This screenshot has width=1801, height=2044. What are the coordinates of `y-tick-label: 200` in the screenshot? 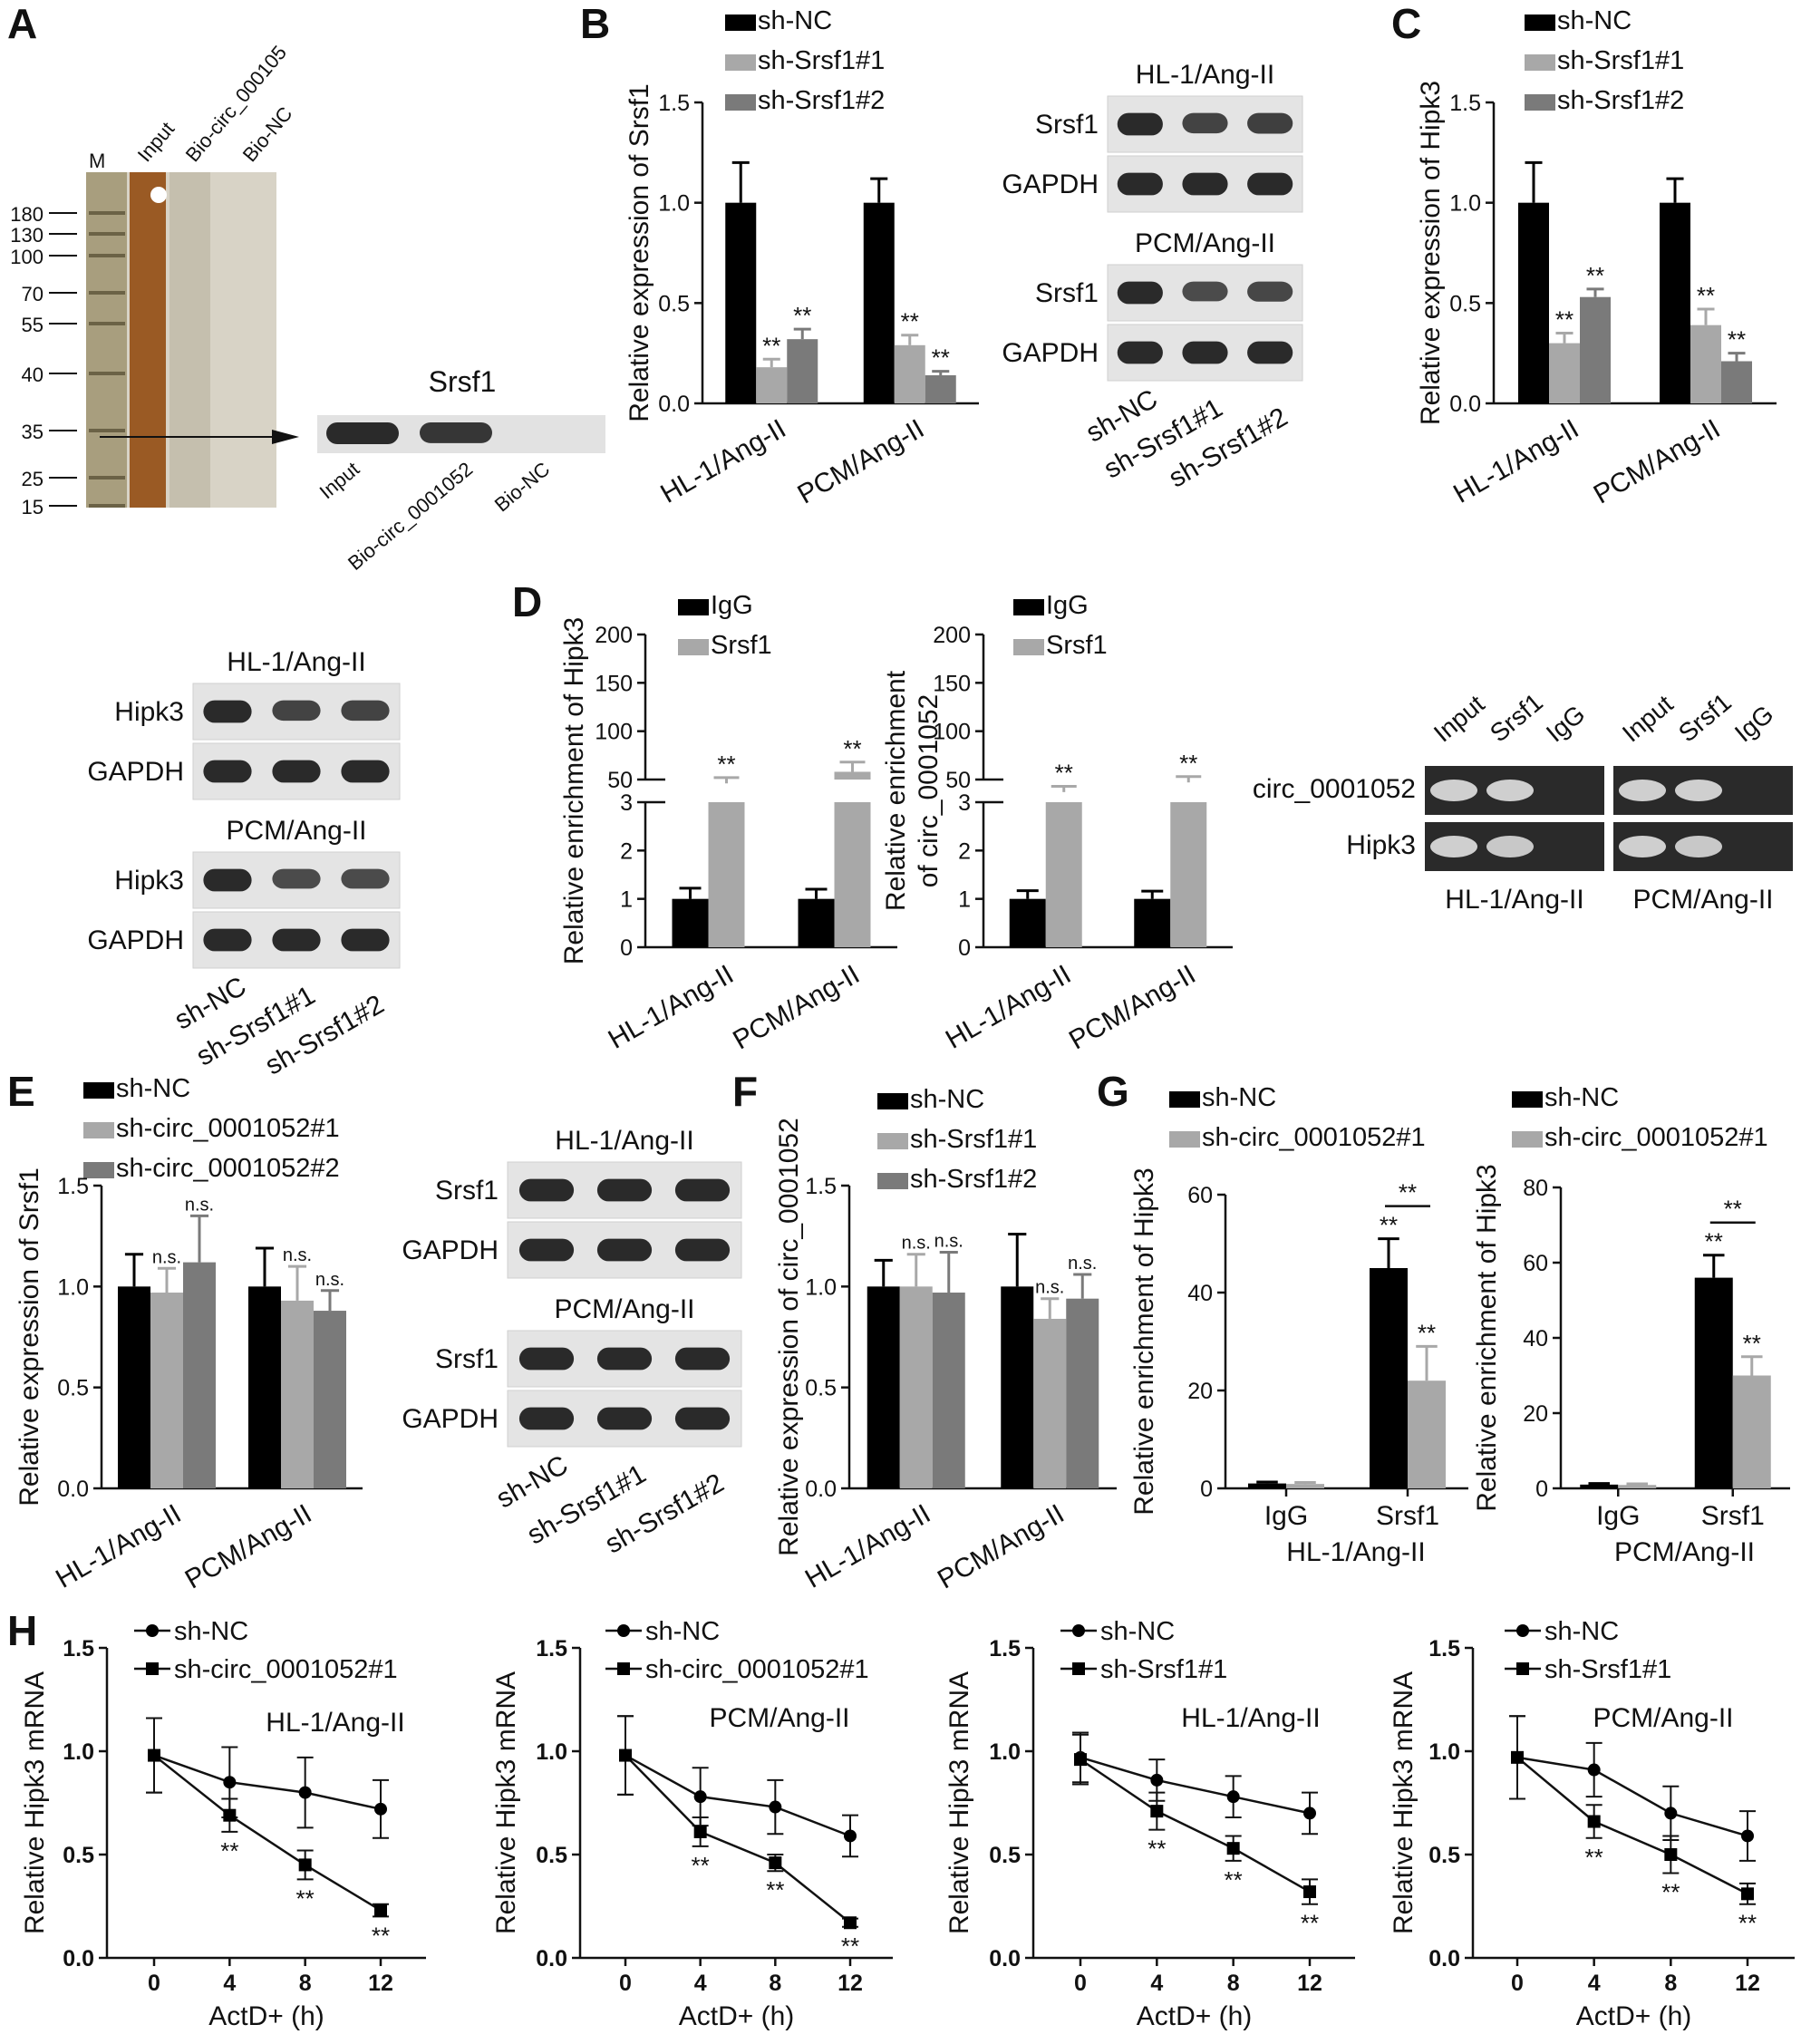 It's located at (614, 635).